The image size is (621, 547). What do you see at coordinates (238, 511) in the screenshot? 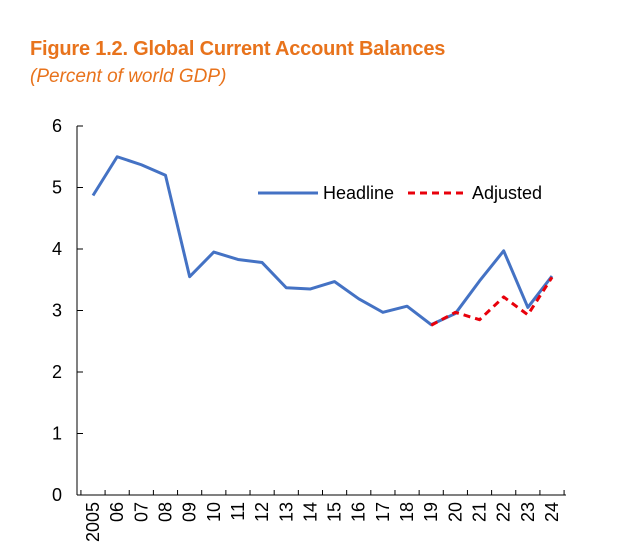
I see `x-tick-label: 11` at bounding box center [238, 511].